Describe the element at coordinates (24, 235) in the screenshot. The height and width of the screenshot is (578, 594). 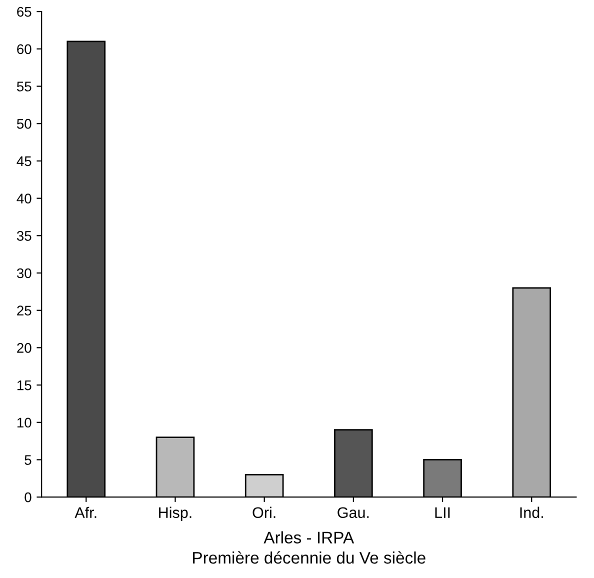
I see `y-tick-label: 35` at that location.